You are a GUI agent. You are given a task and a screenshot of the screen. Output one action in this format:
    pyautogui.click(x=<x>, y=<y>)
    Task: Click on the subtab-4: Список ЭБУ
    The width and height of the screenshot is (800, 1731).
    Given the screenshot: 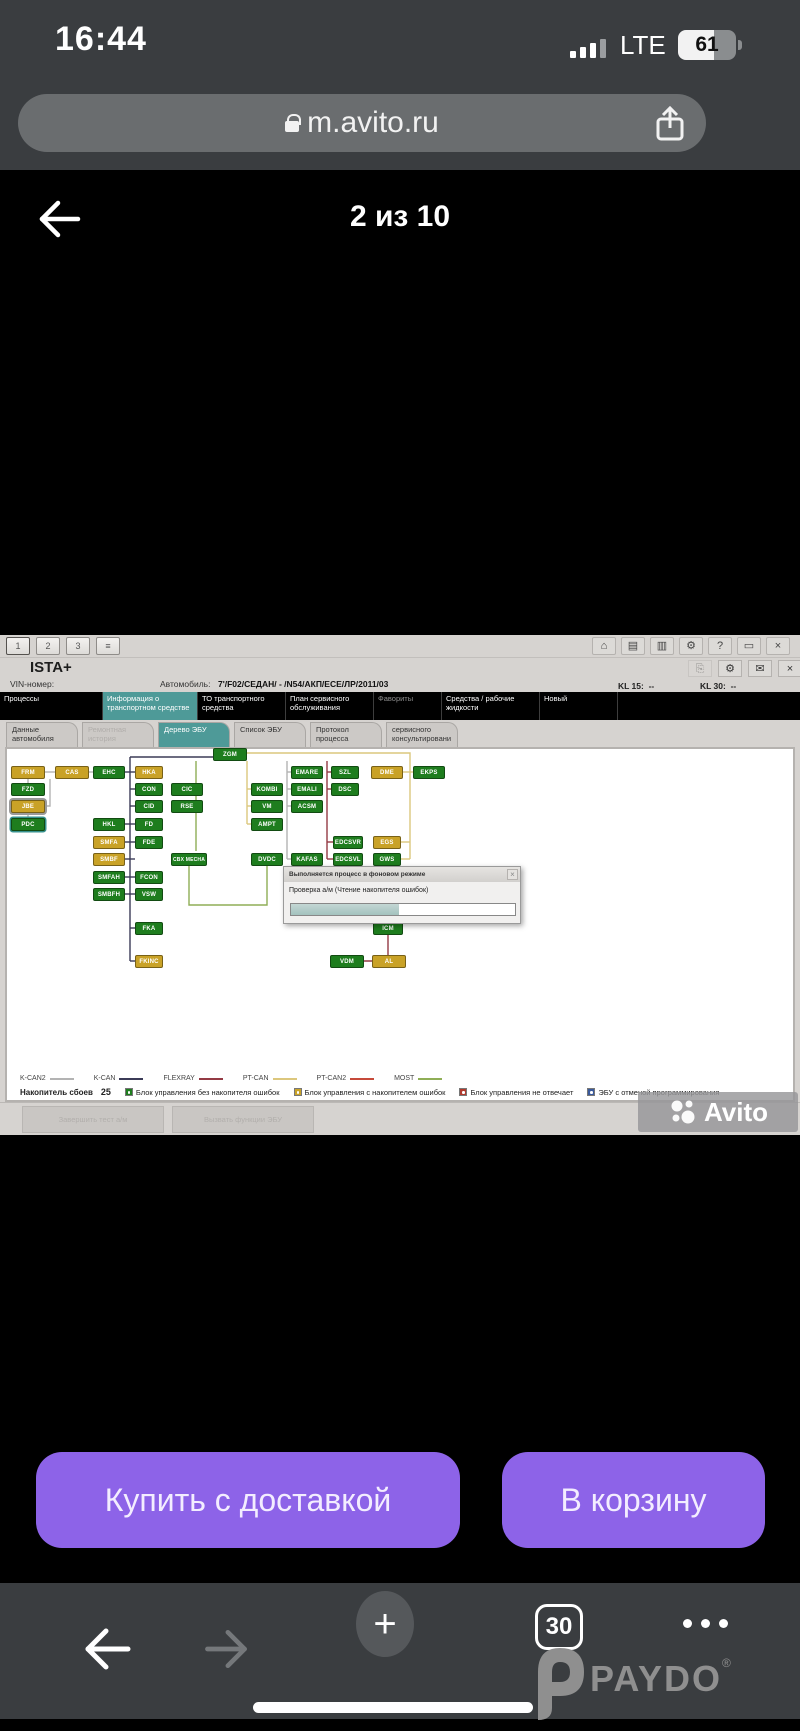 What is the action you would take?
    pyautogui.click(x=270, y=734)
    